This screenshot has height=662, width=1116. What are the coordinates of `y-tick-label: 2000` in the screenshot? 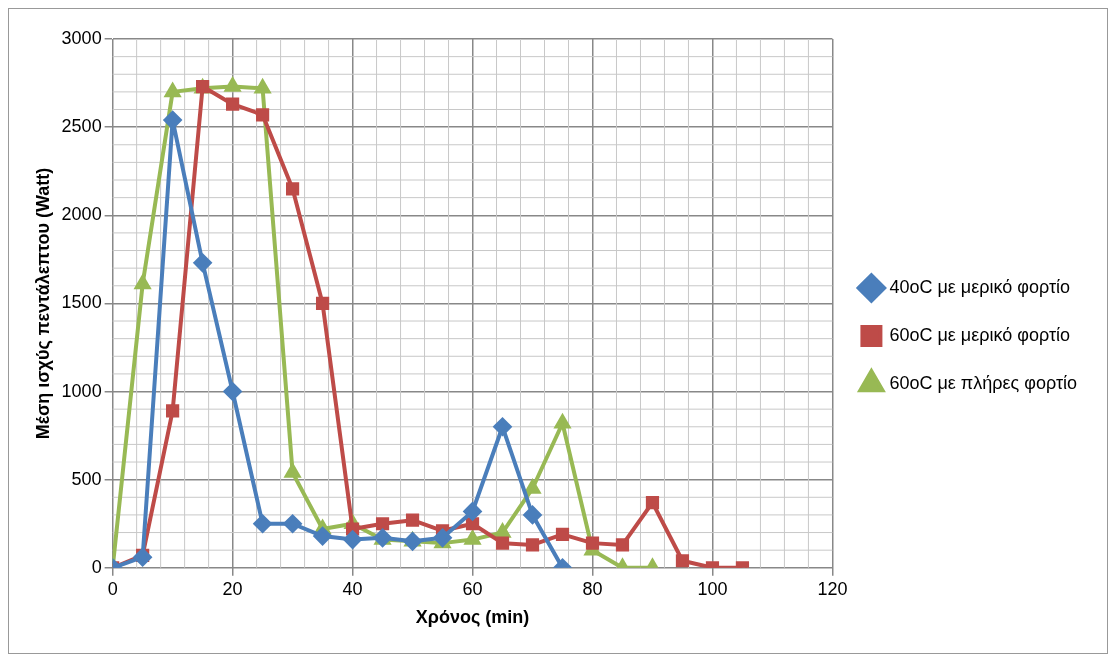 It's located at (81, 214).